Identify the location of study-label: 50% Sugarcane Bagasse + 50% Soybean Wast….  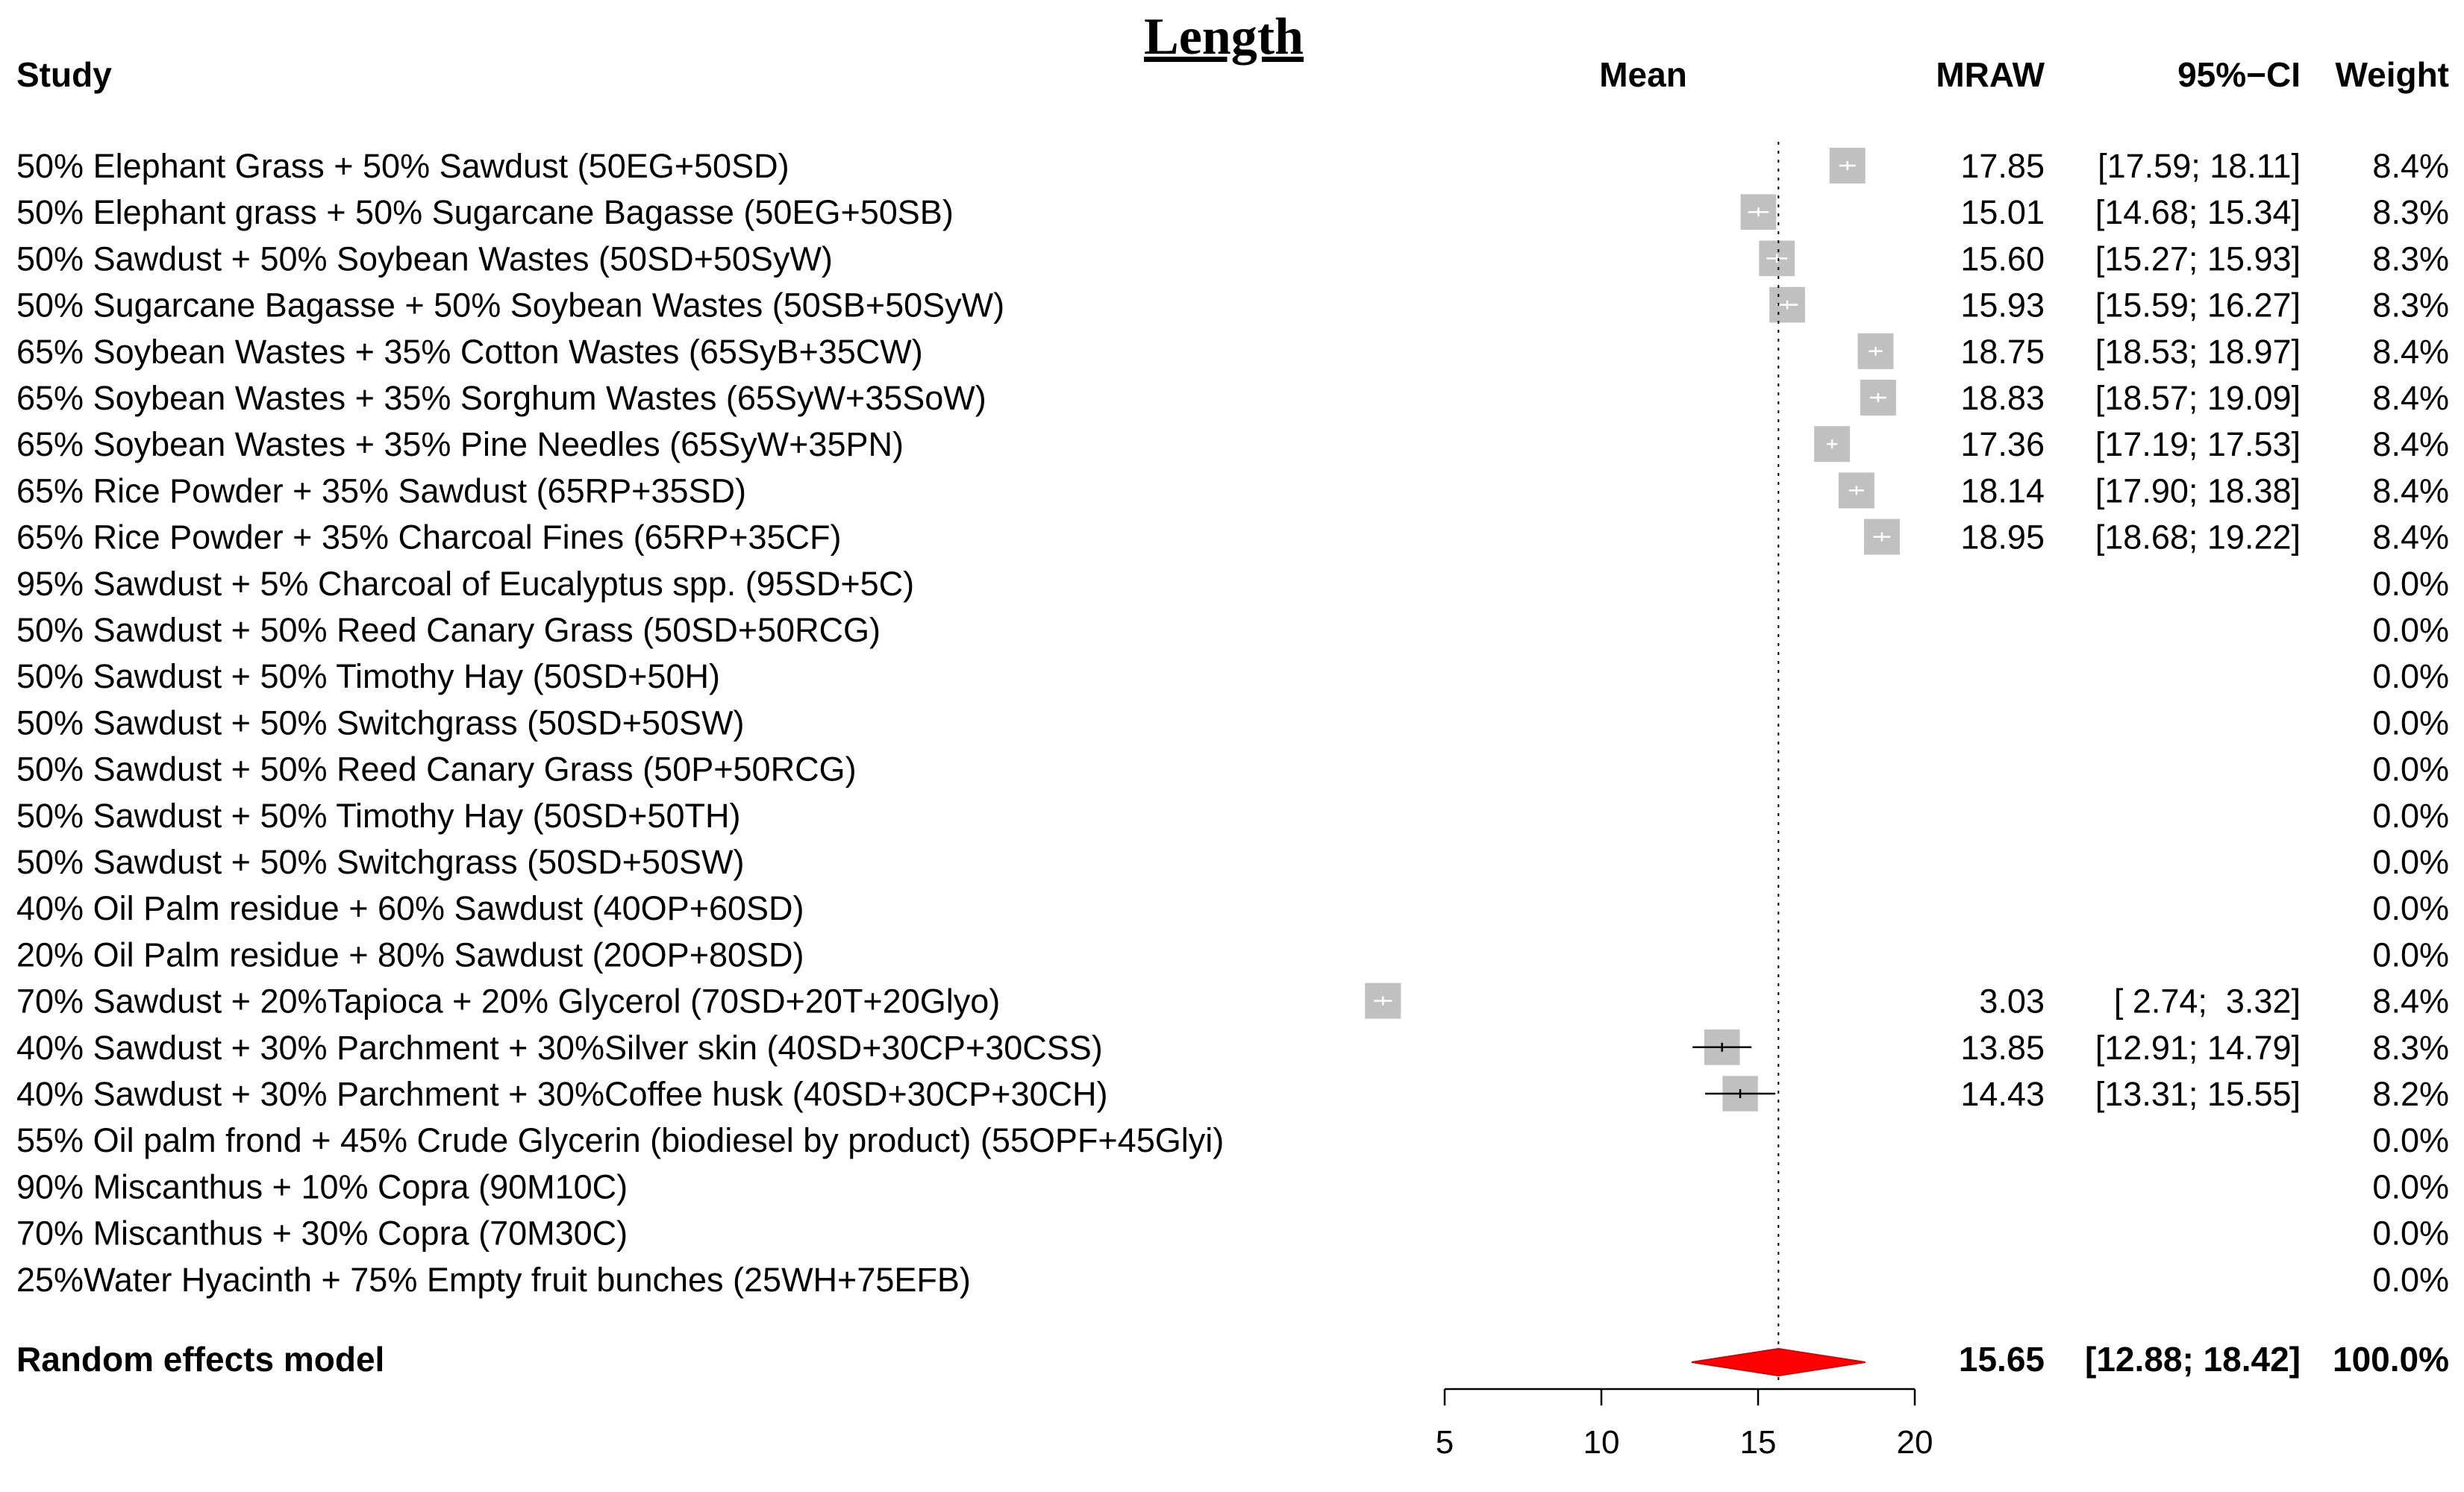
(510, 305).